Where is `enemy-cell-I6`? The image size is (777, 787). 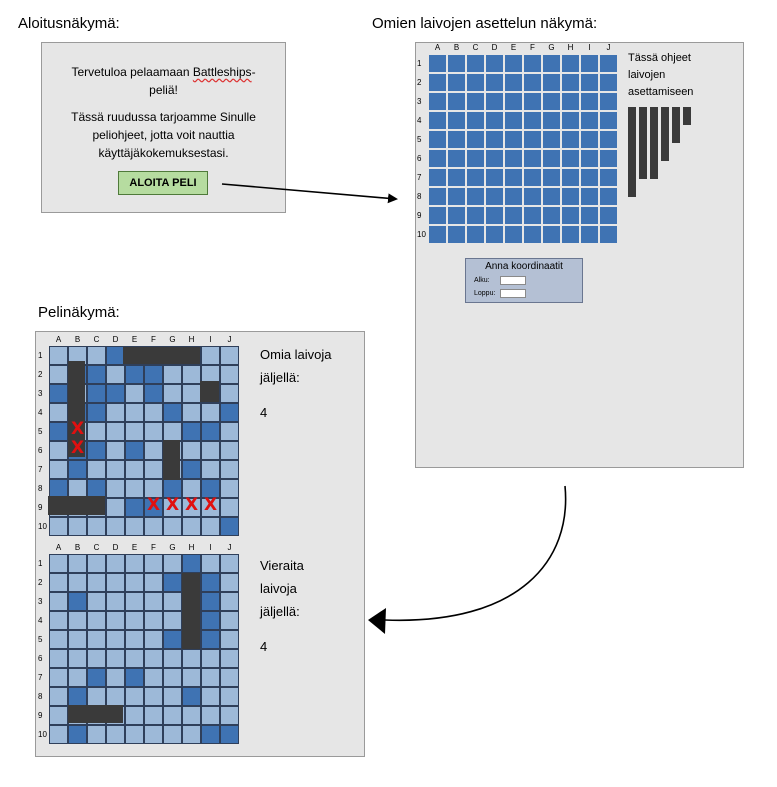
enemy-cell-I6 is located at coordinates (210, 658).